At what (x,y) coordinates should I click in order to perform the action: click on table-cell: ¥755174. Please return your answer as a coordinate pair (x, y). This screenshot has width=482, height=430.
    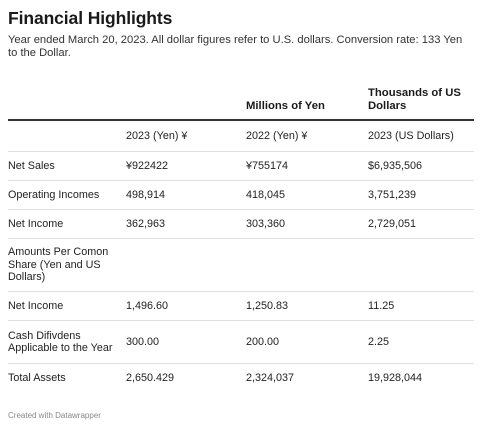
    Looking at the image, I should click on (307, 166).